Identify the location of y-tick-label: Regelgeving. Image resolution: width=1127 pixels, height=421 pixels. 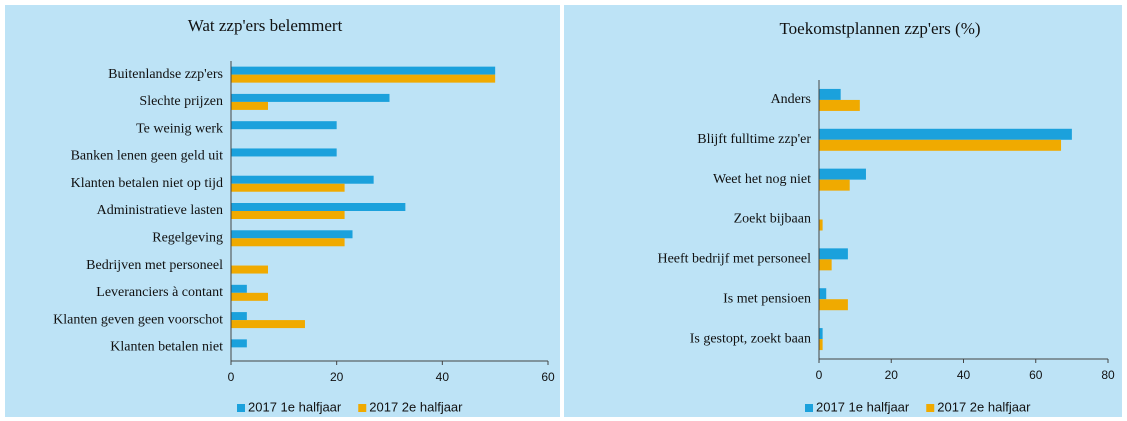
(187, 237).